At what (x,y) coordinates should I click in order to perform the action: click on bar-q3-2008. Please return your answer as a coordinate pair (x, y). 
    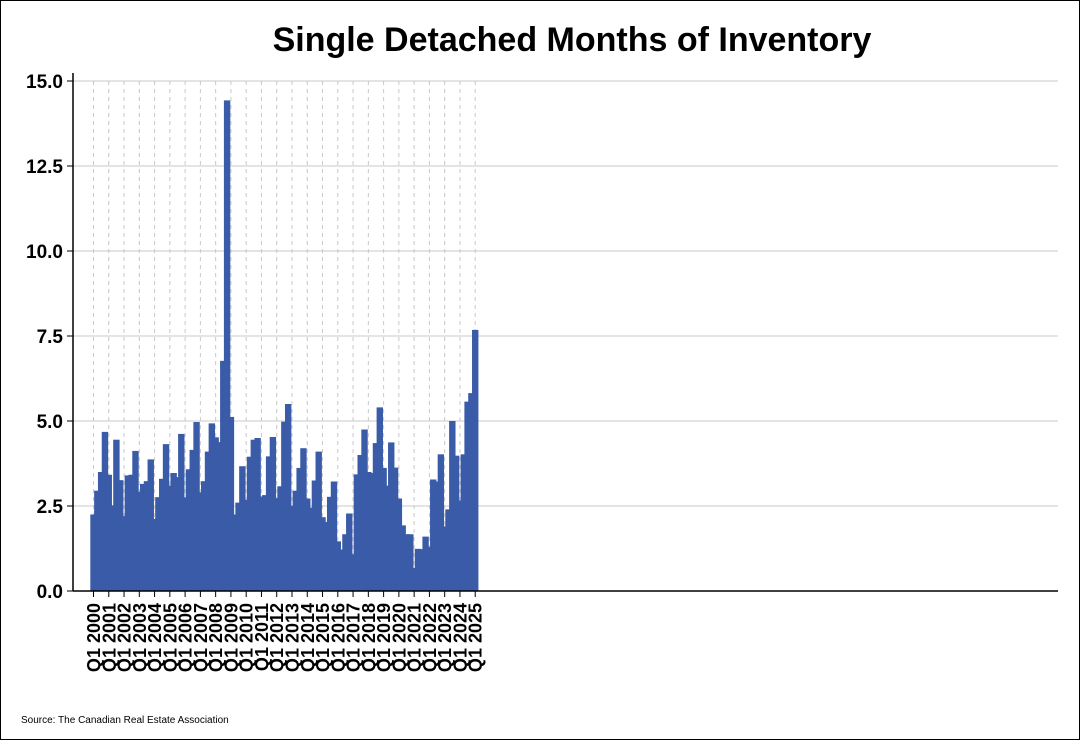
    Looking at the image, I should click on (223, 475).